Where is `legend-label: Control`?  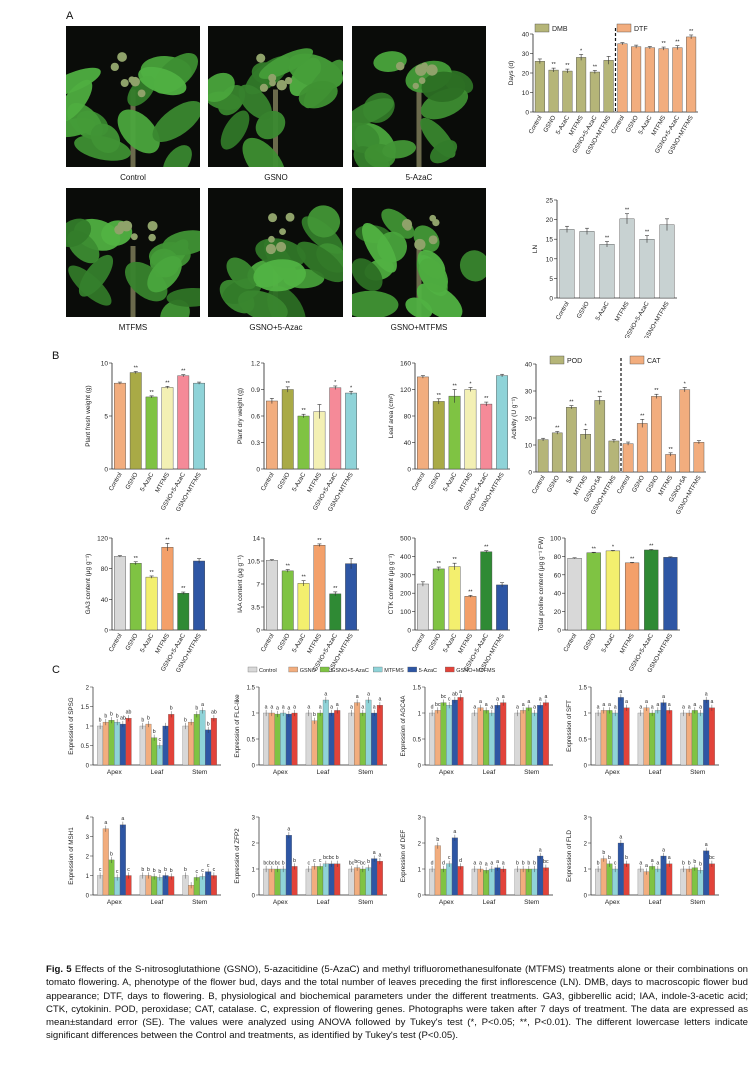 legend-label: Control is located at coordinates (268, 671).